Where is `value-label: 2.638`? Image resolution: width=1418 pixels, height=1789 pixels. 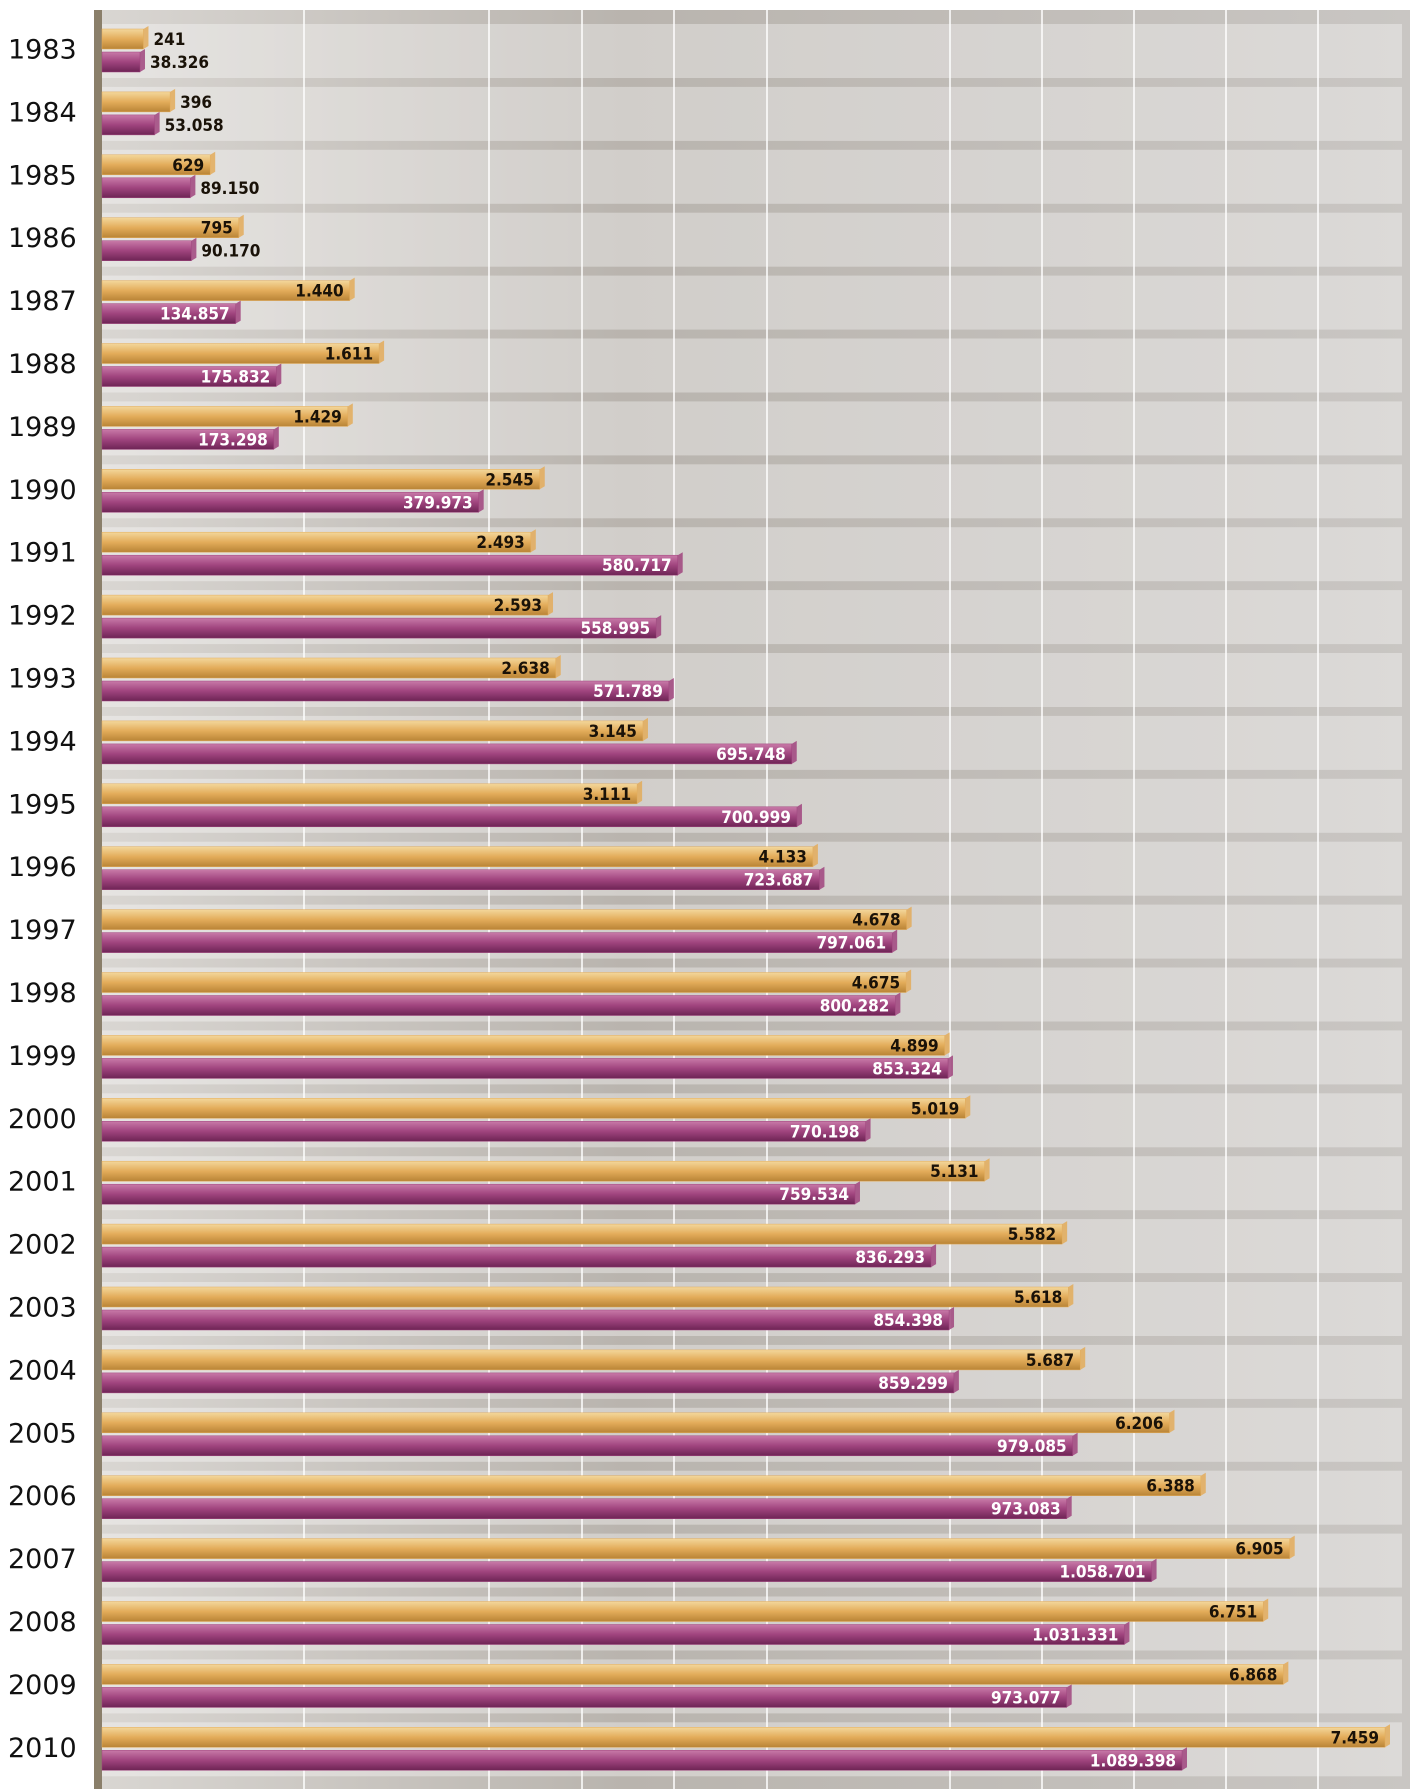 value-label: 2.638 is located at coordinates (525, 669).